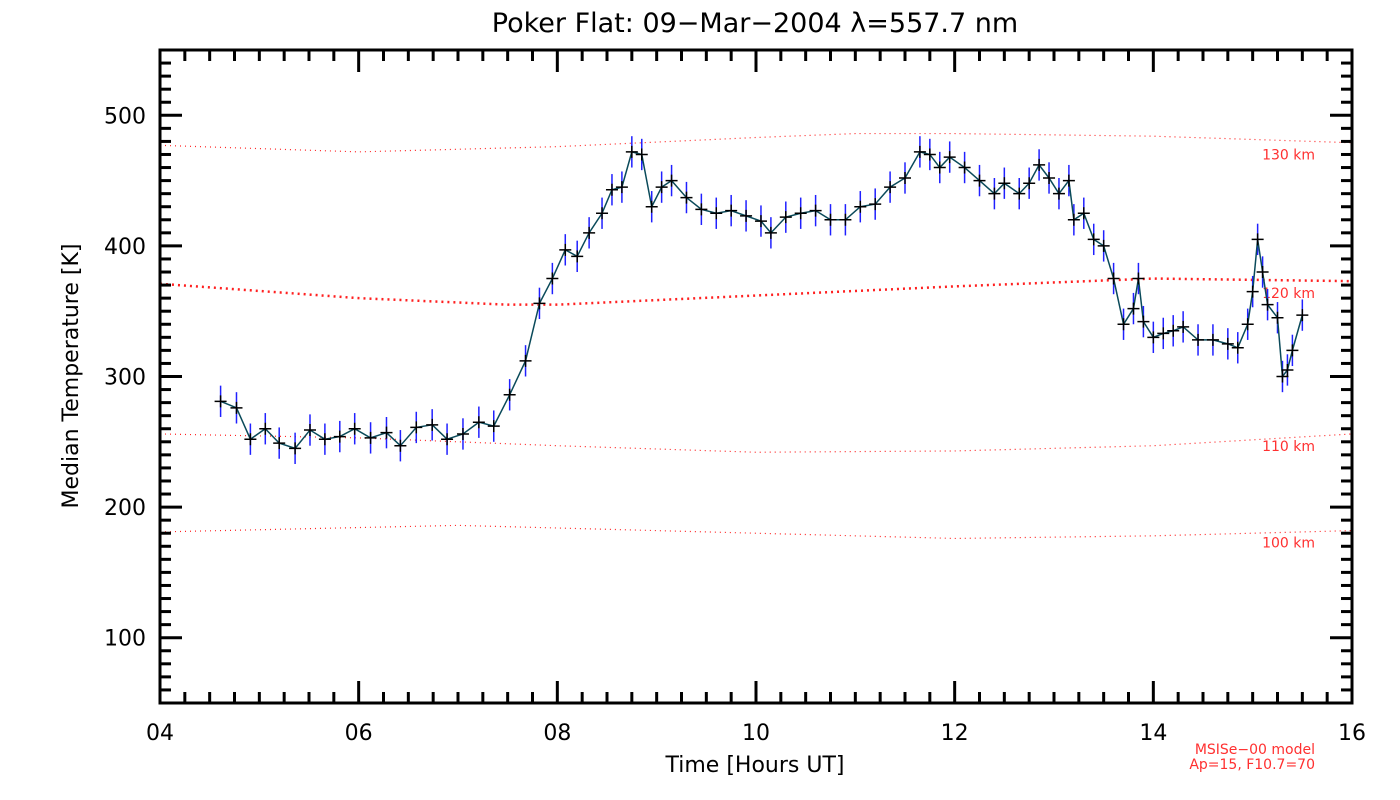 This screenshot has width=1400, height=800. I want to click on x-tick-label: 12, so click(955, 733).